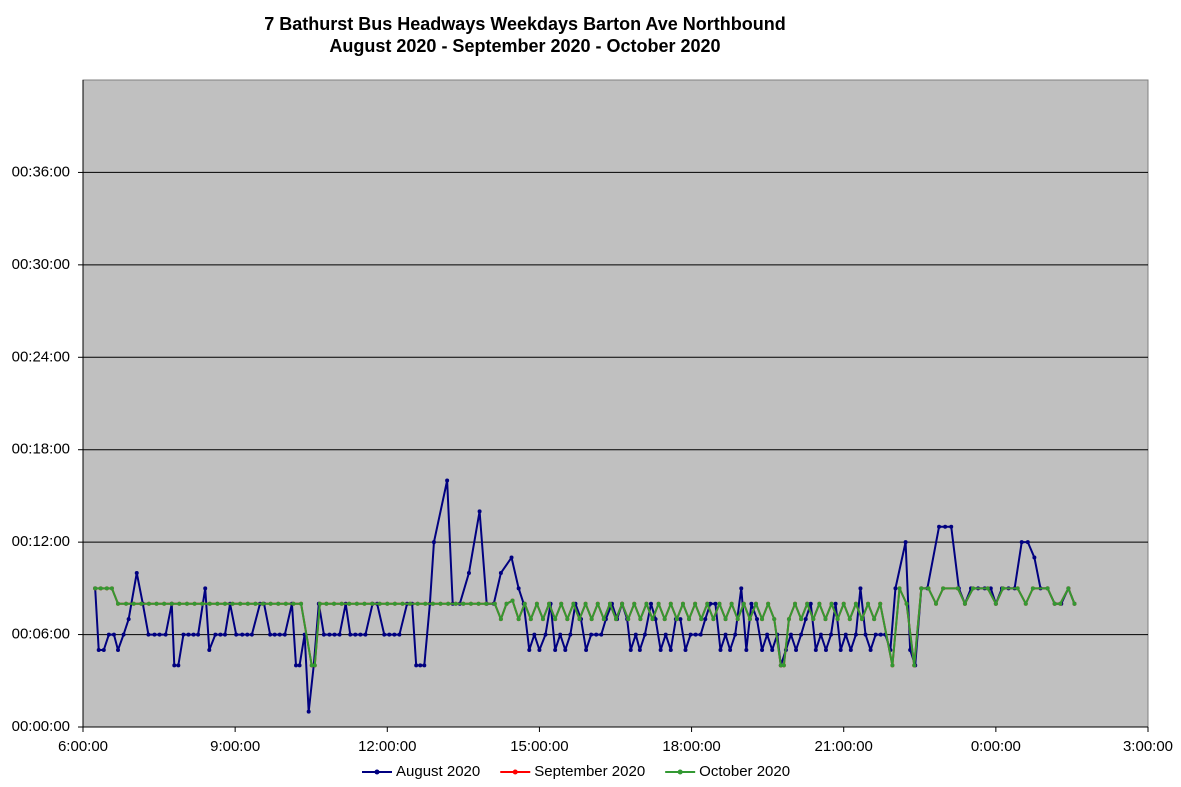  Describe the element at coordinates (589, 771) in the screenshot. I see `legend-label: September 2020` at that location.